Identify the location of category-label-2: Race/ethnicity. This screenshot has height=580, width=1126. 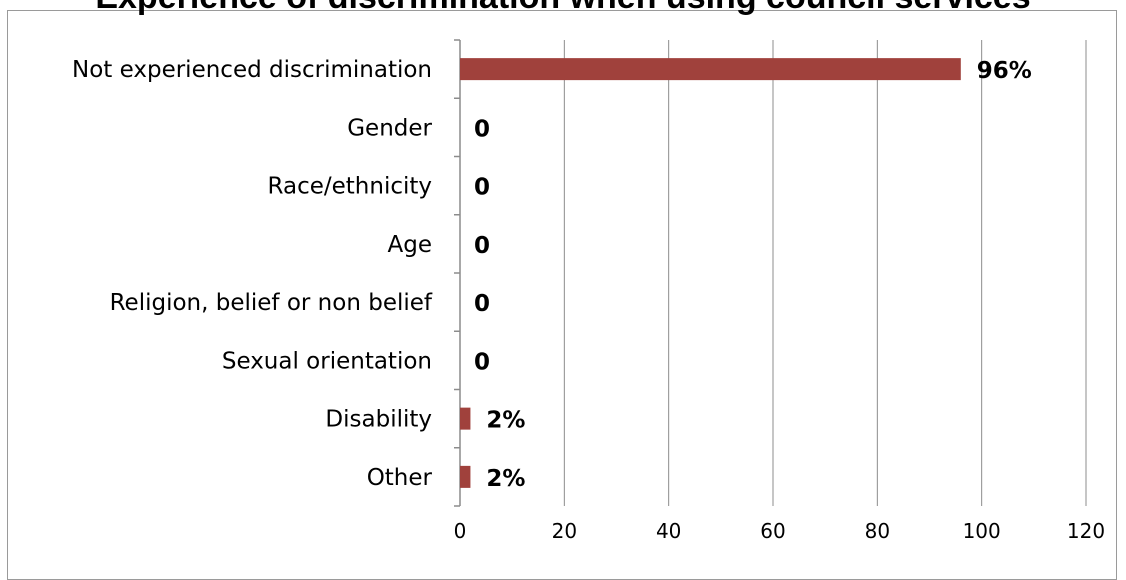
(350, 187).